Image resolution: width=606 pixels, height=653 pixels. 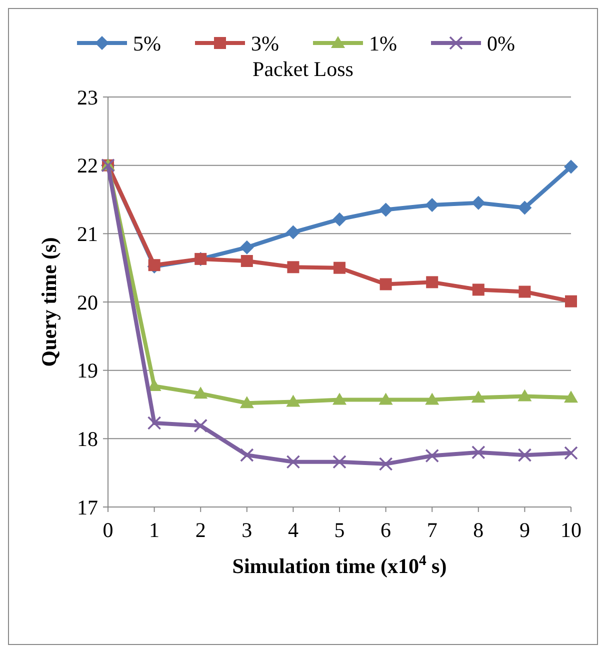 I want to click on legend-title: Packet Loss, so click(x=303, y=69).